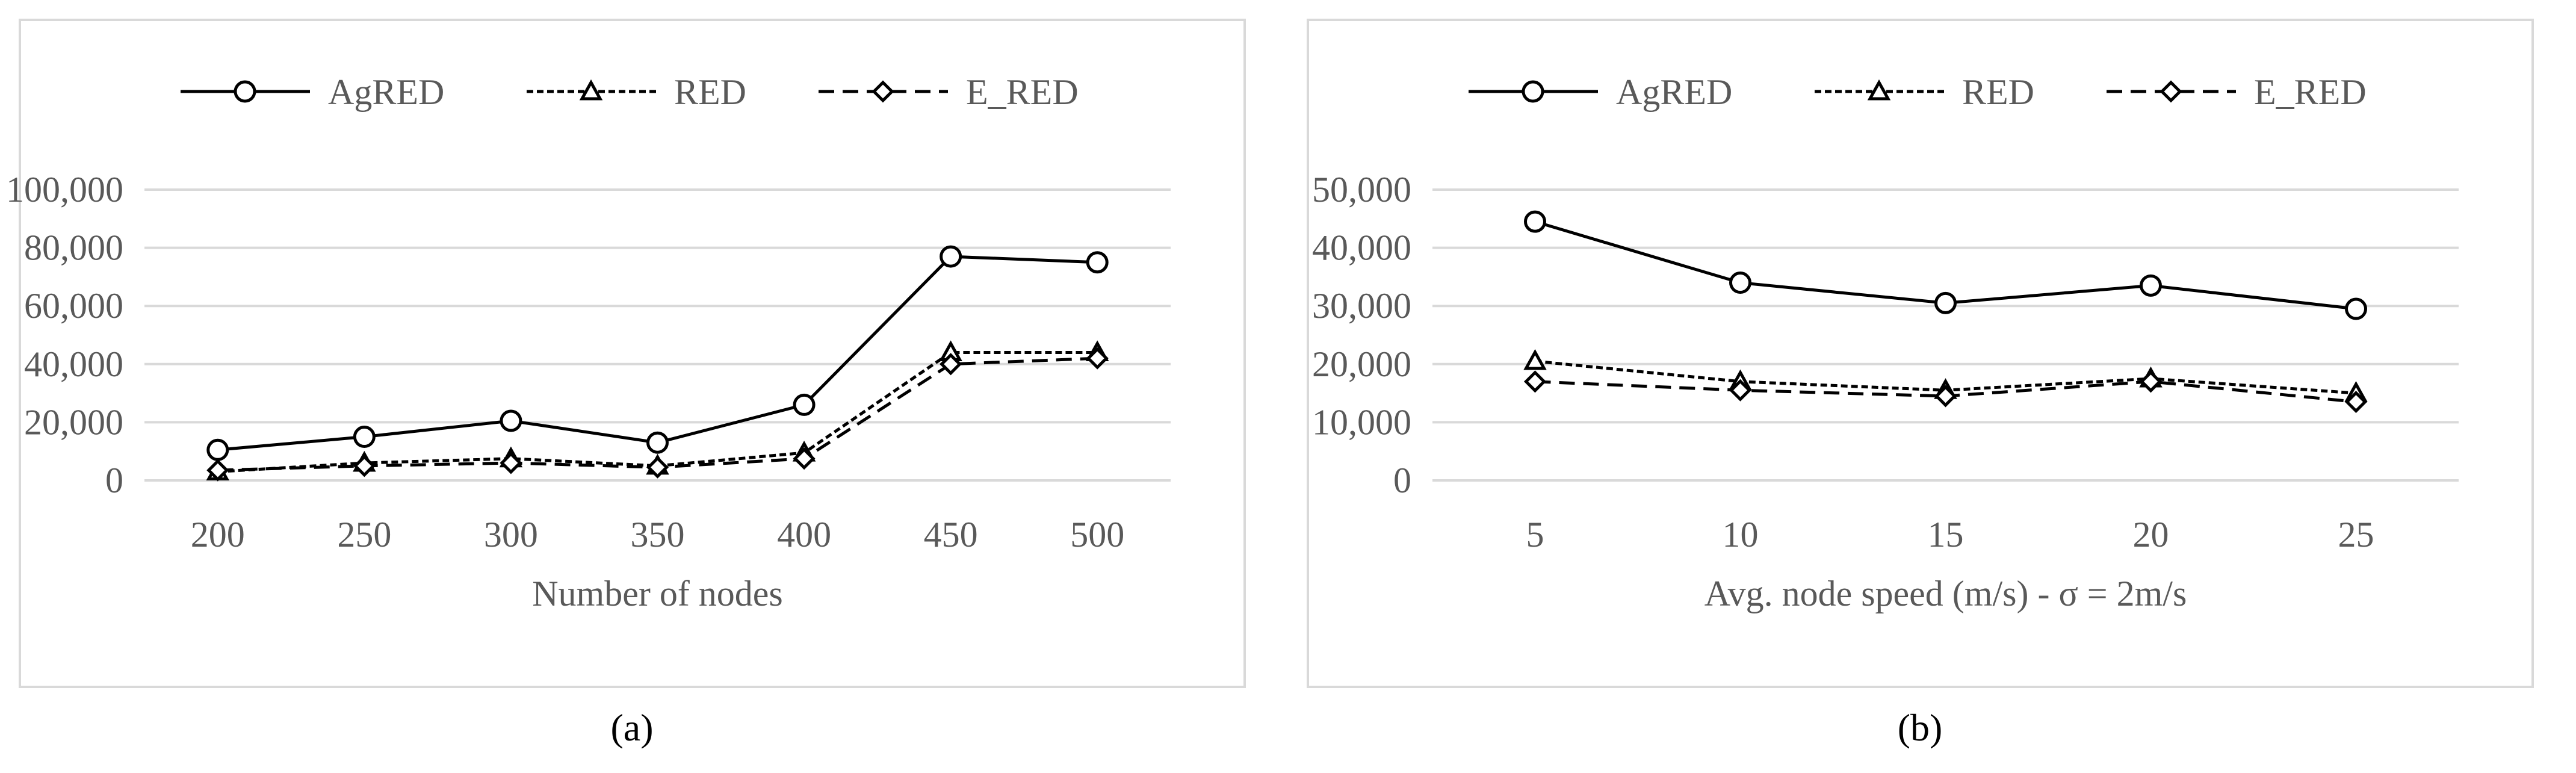  What do you see at coordinates (1946, 534) in the screenshot?
I see `x-tick-label: 15` at bounding box center [1946, 534].